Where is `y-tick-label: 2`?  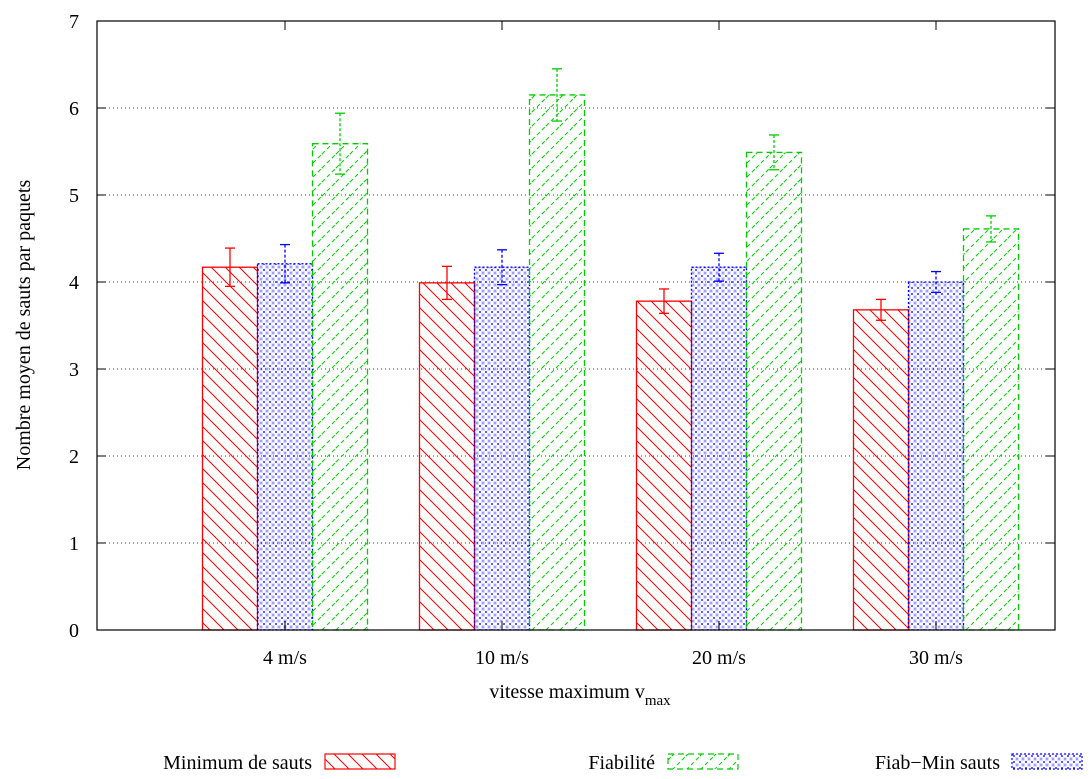
y-tick-label: 2 is located at coordinates (74, 457).